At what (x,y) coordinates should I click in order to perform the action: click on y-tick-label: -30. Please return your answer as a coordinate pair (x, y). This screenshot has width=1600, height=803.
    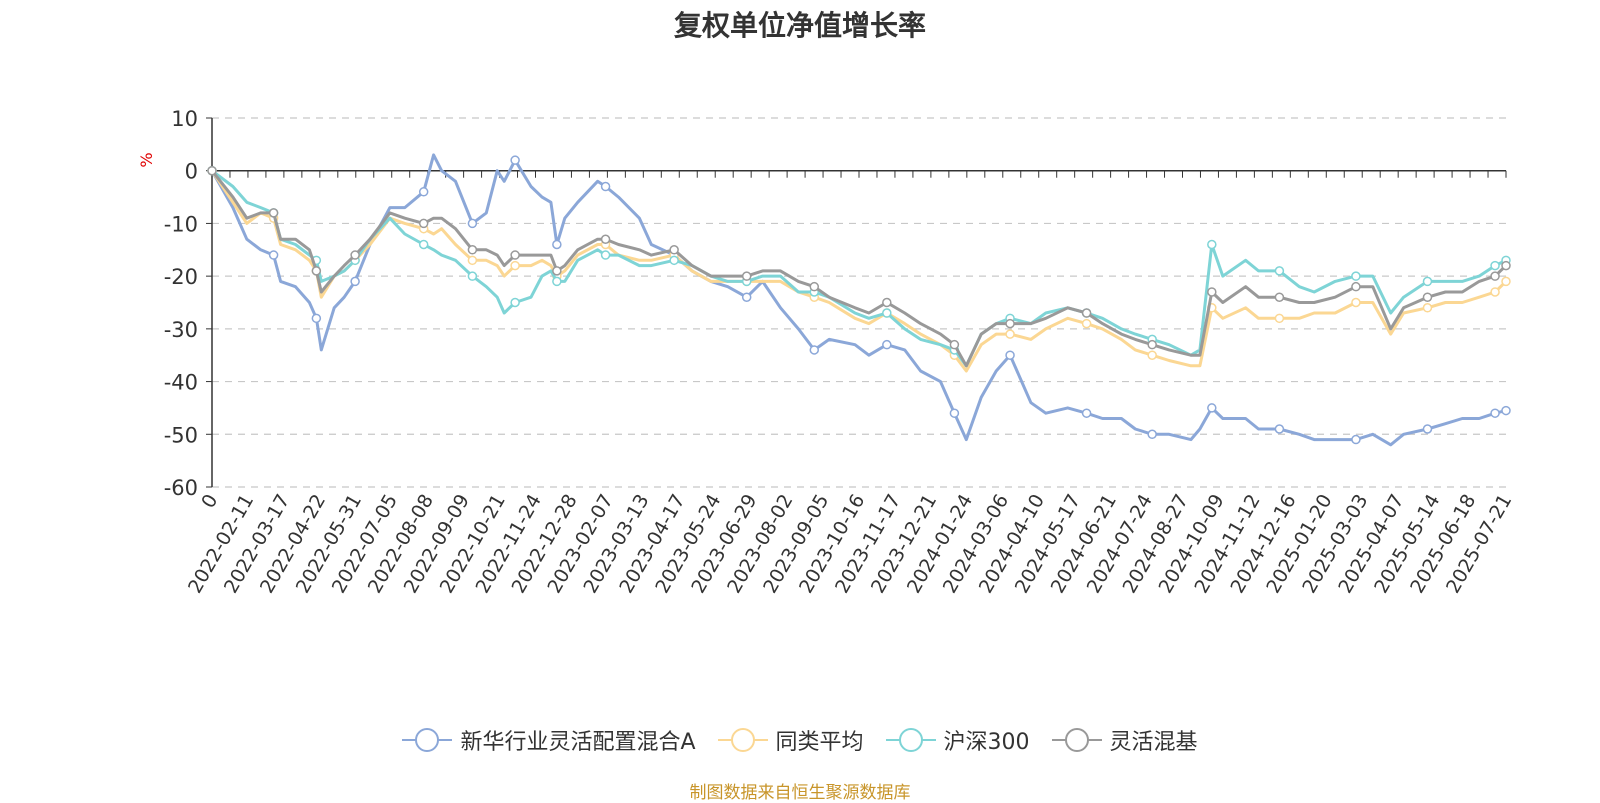
    Looking at the image, I should click on (181, 330).